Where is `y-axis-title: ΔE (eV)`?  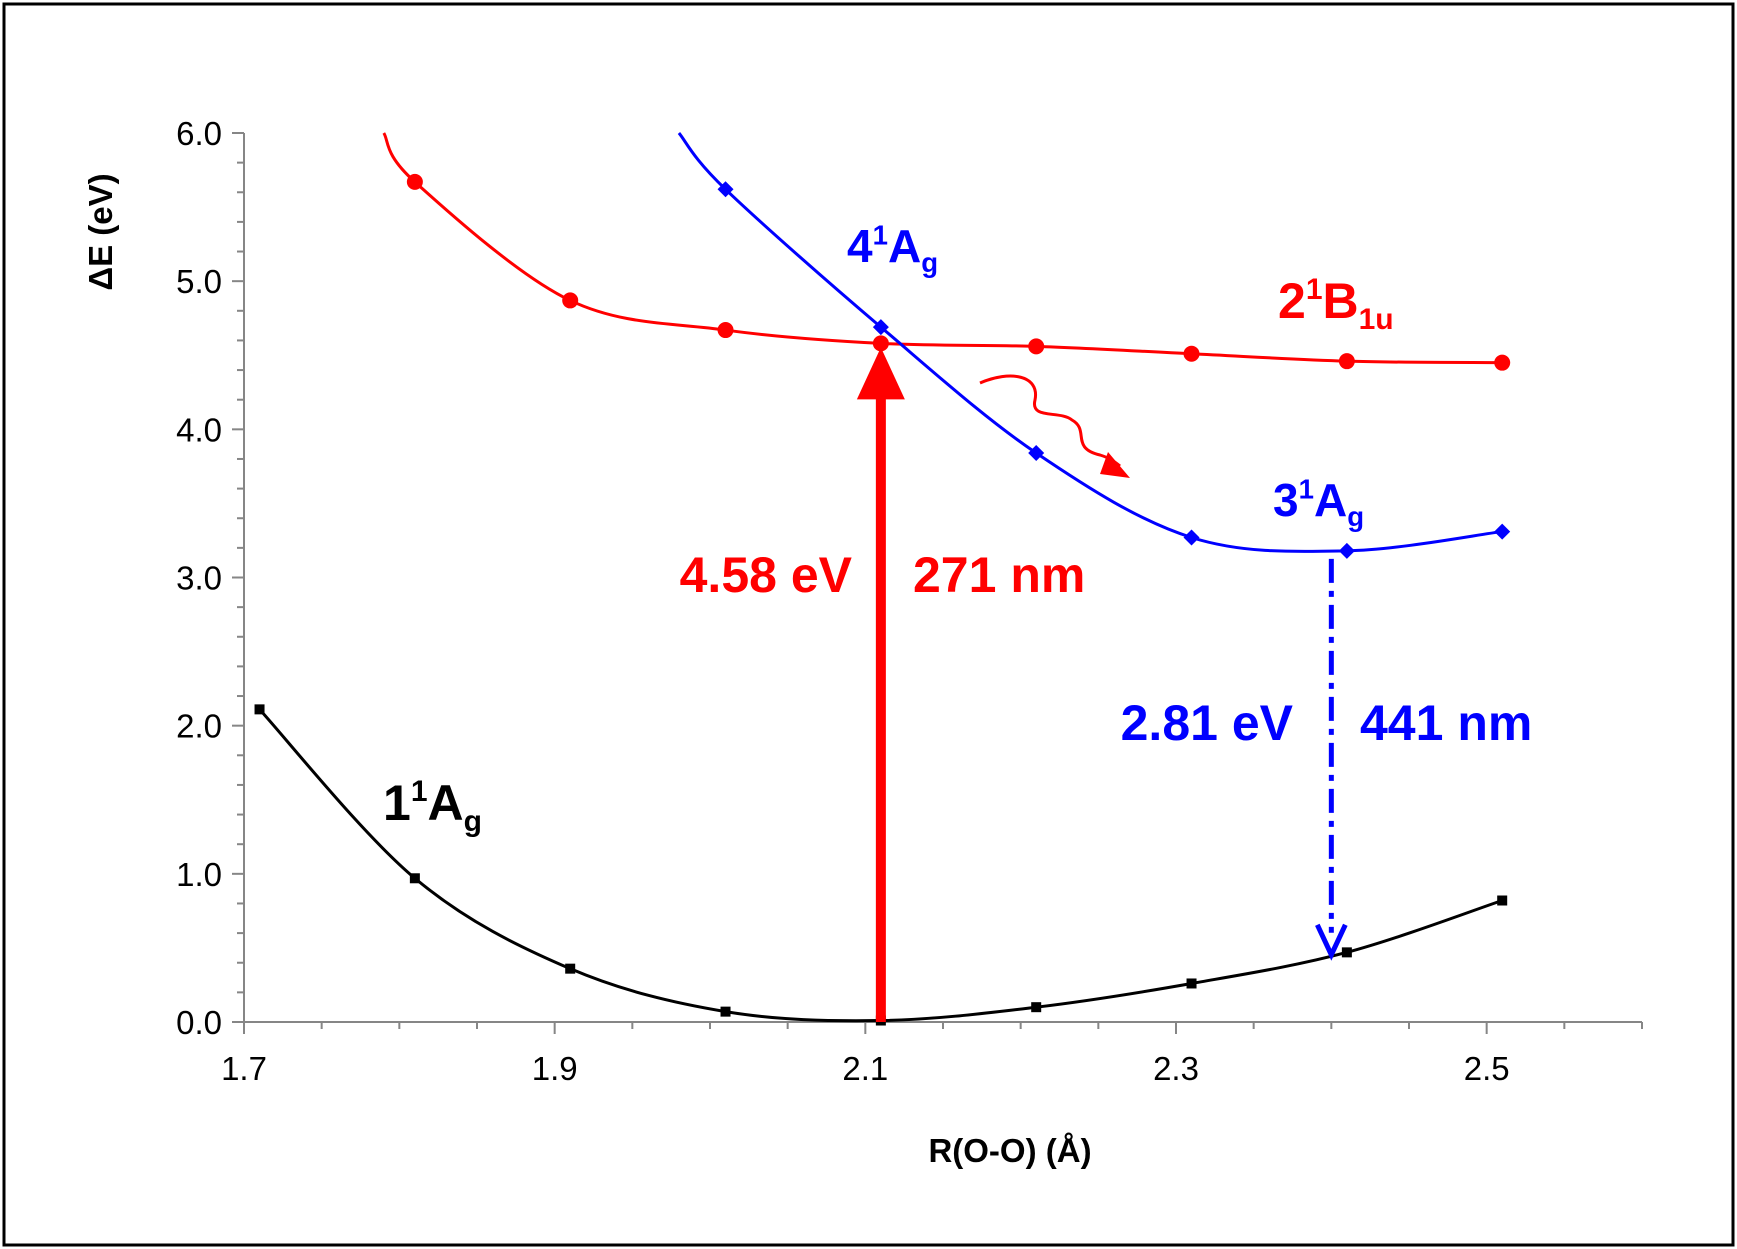 y-axis-title: ΔE (eV) is located at coordinates (100, 231).